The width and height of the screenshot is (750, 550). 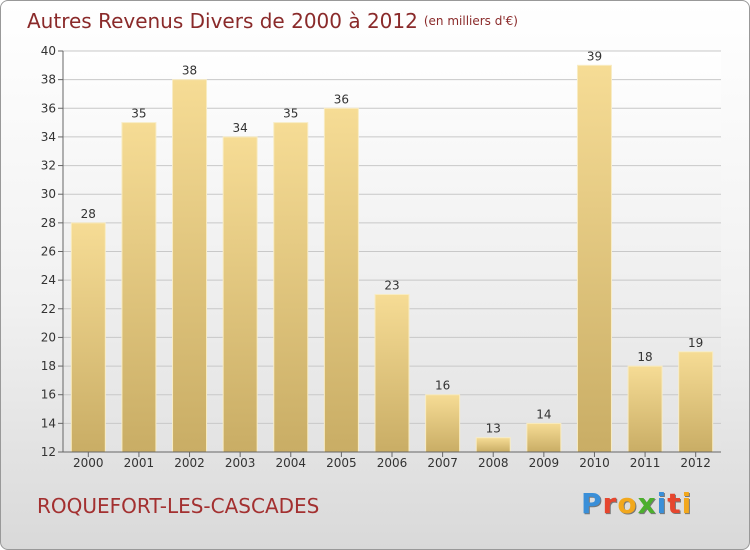 What do you see at coordinates (88, 214) in the screenshot?
I see `bar-value-label: 28` at bounding box center [88, 214].